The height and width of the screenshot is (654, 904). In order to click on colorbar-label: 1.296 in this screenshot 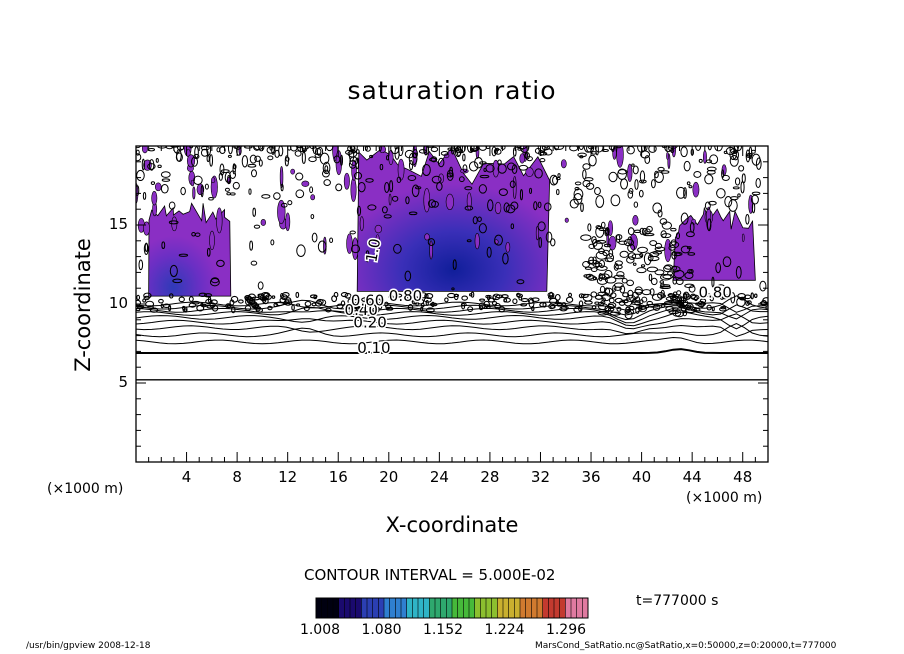, I will do `click(566, 630)`.